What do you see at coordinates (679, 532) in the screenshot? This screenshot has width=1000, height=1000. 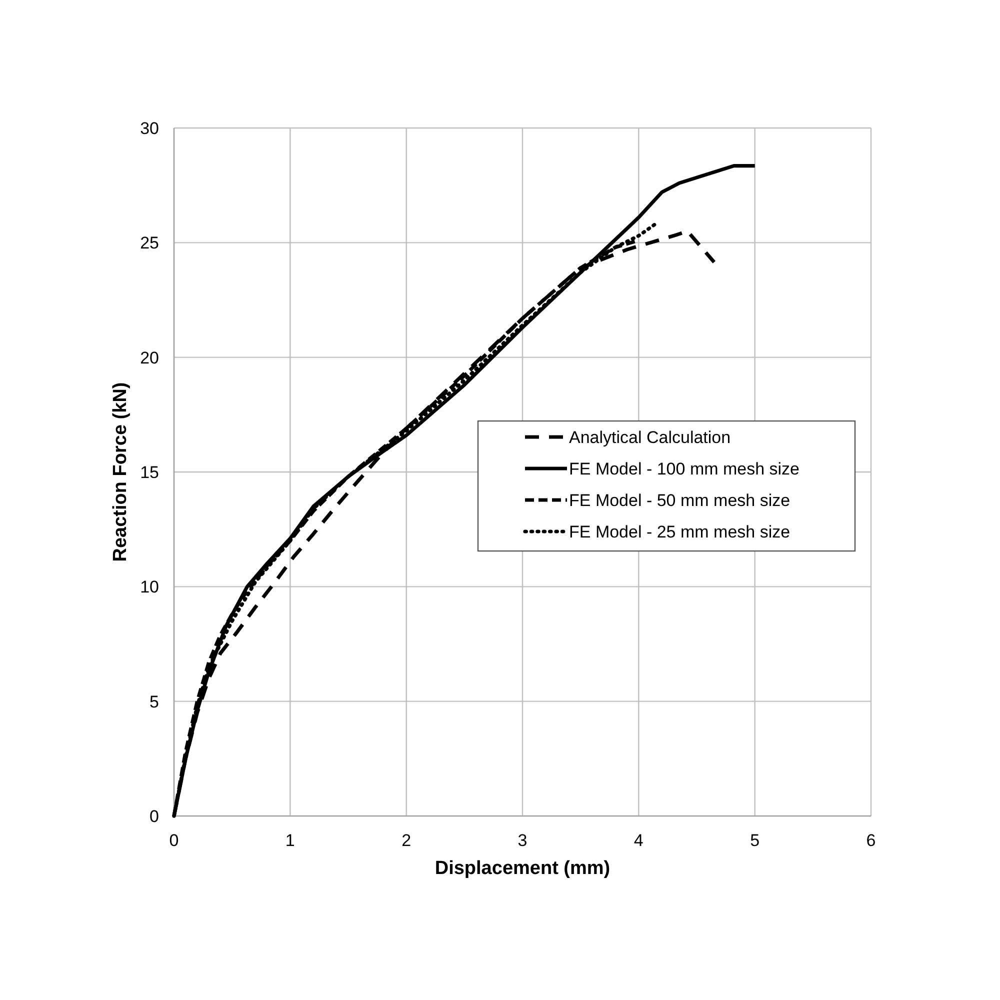 I see `legend-label: FE Model - 25 mm mesh size` at bounding box center [679, 532].